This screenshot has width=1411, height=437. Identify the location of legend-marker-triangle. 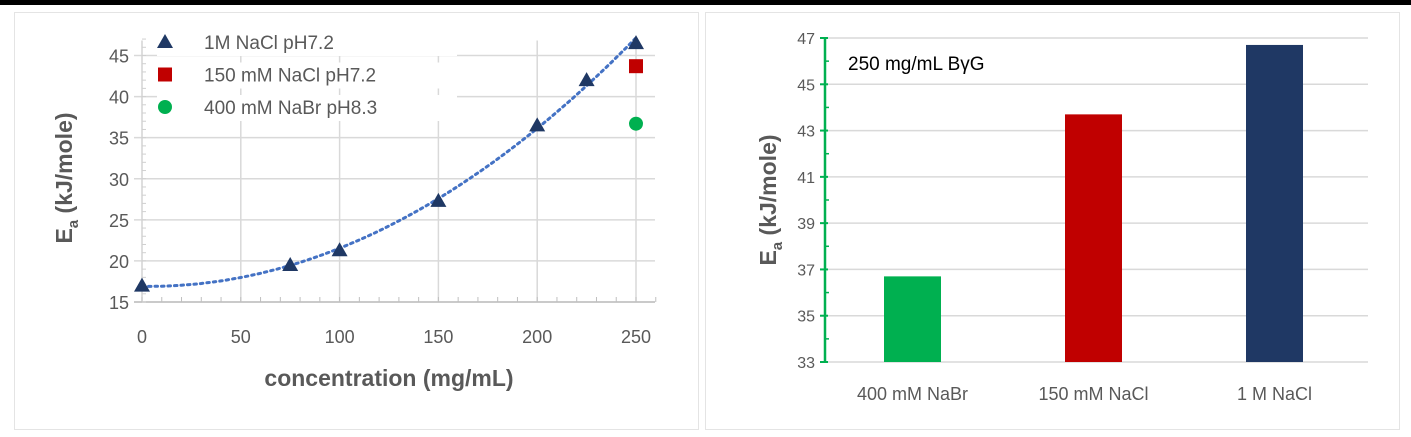
(165, 41).